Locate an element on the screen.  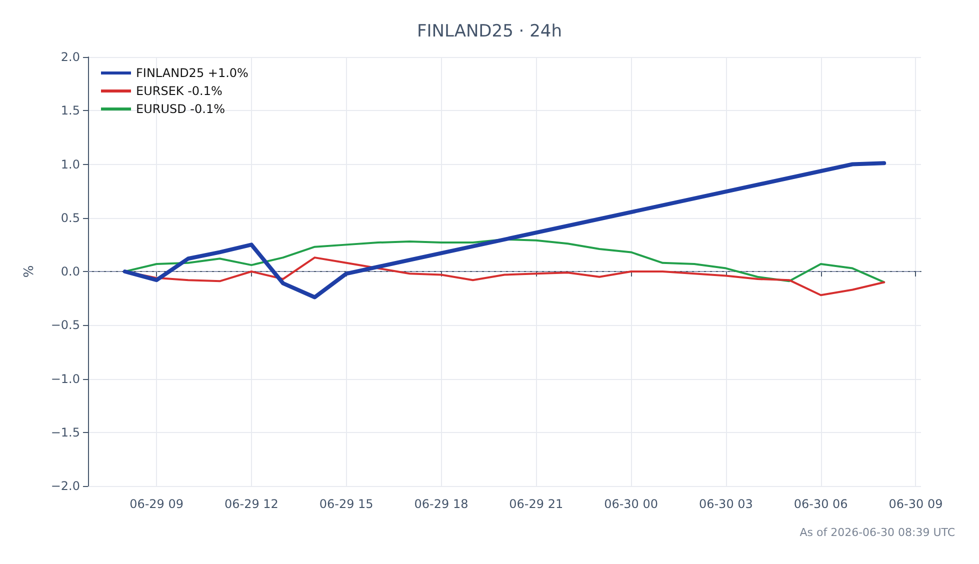
chart-title: FINLAND25 · 24h is located at coordinates (489, 32).